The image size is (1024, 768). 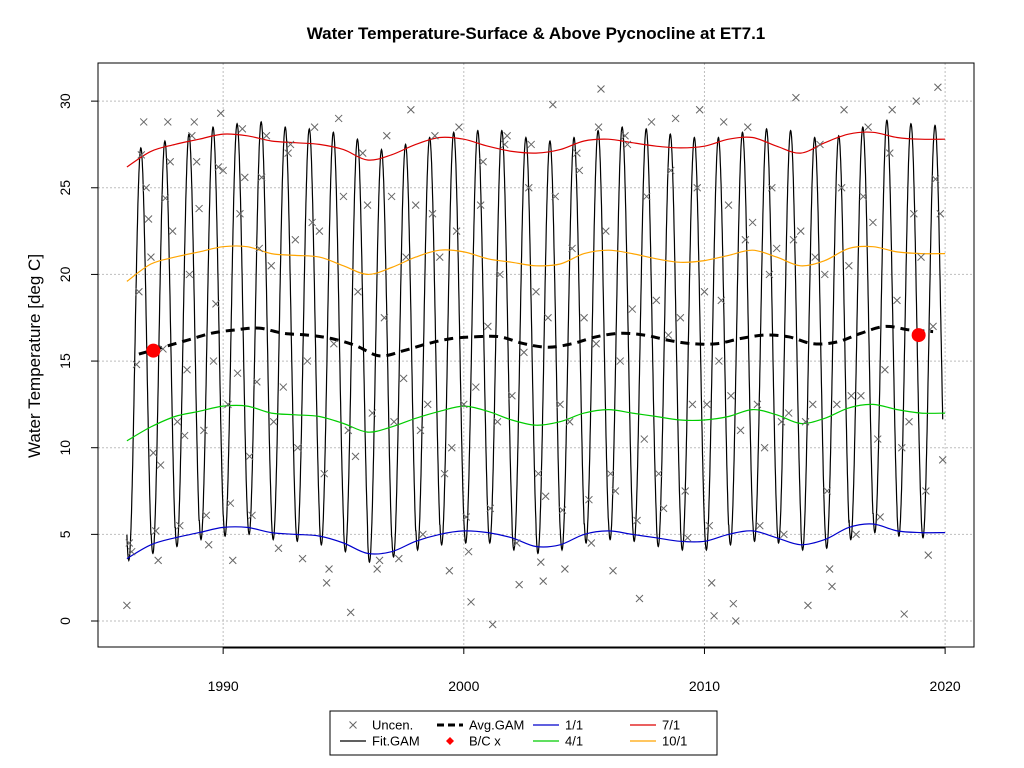 I want to click on x-tick-label: 2000, so click(x=463, y=686).